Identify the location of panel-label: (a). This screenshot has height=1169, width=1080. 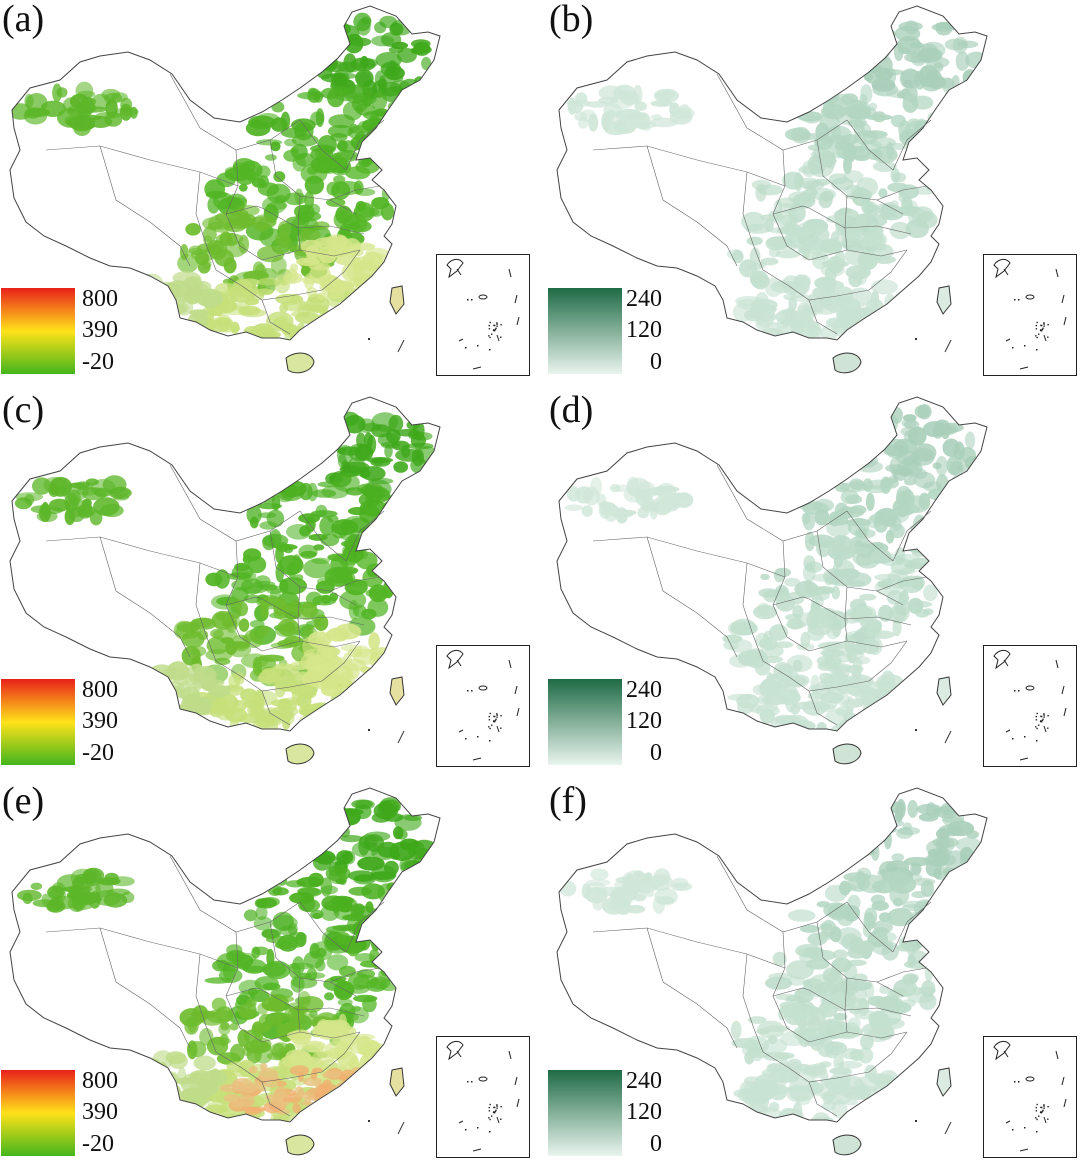
(23, 20).